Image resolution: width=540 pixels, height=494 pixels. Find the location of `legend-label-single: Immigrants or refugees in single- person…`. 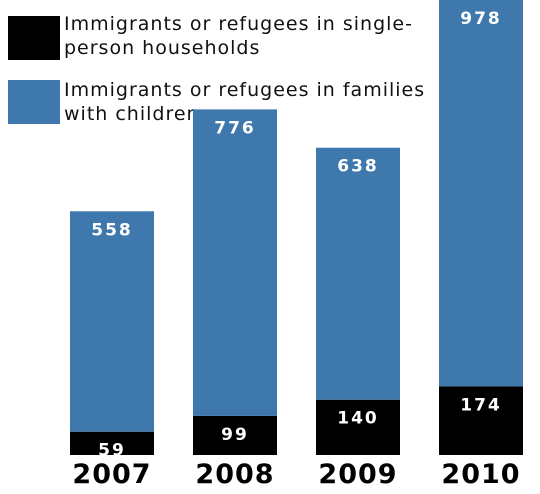

legend-label-single: Immigrants or refugees in single- person… is located at coordinates (238, 36).